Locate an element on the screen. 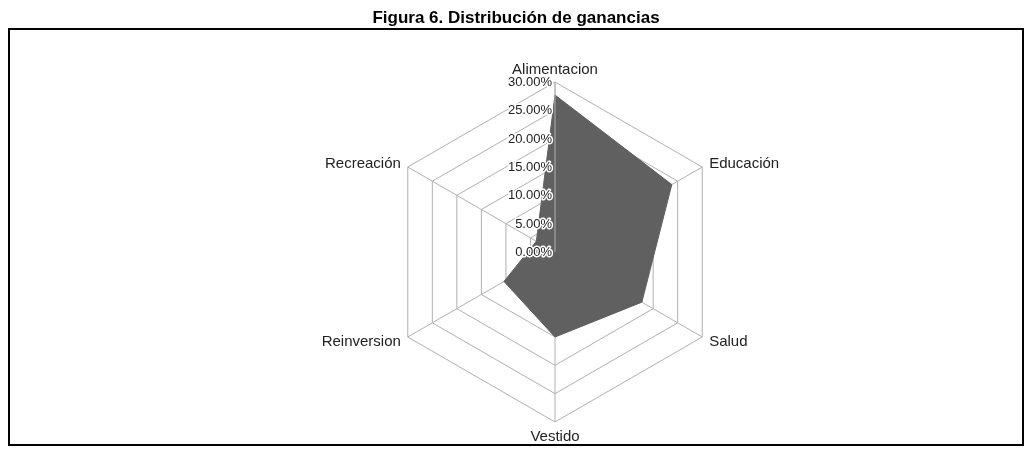 The height and width of the screenshot is (454, 1032). spoke-label: Alimentacion is located at coordinates (555, 68).